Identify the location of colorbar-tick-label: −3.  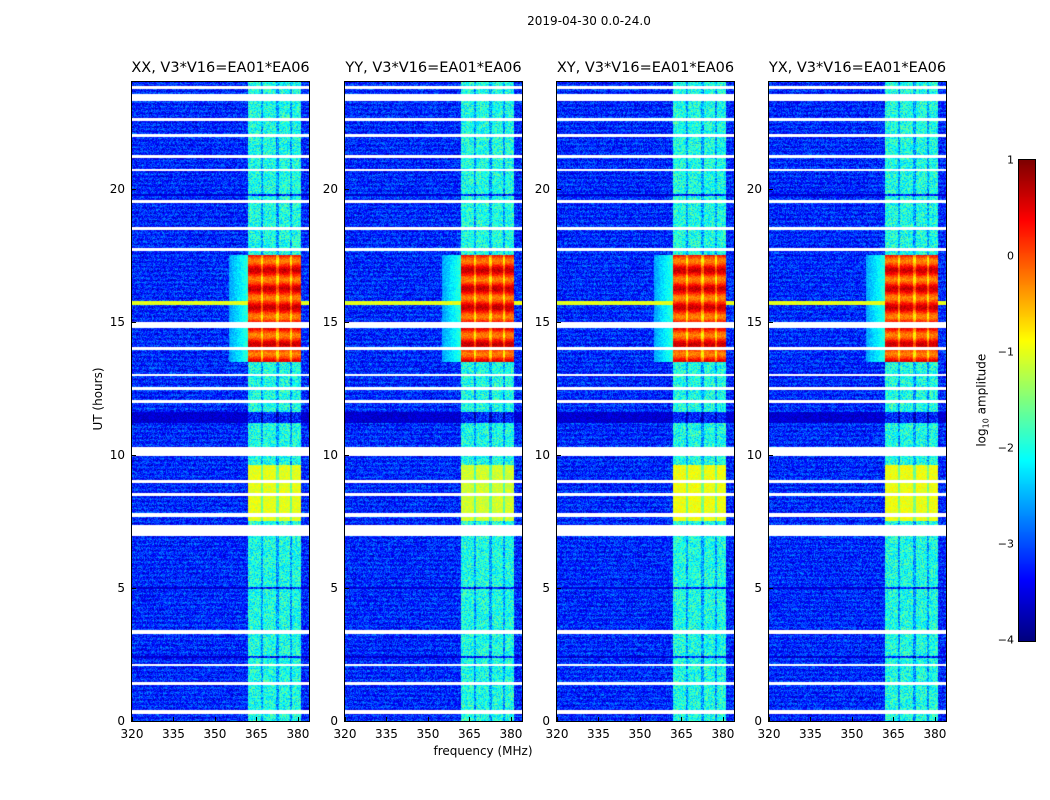
(1005, 544).